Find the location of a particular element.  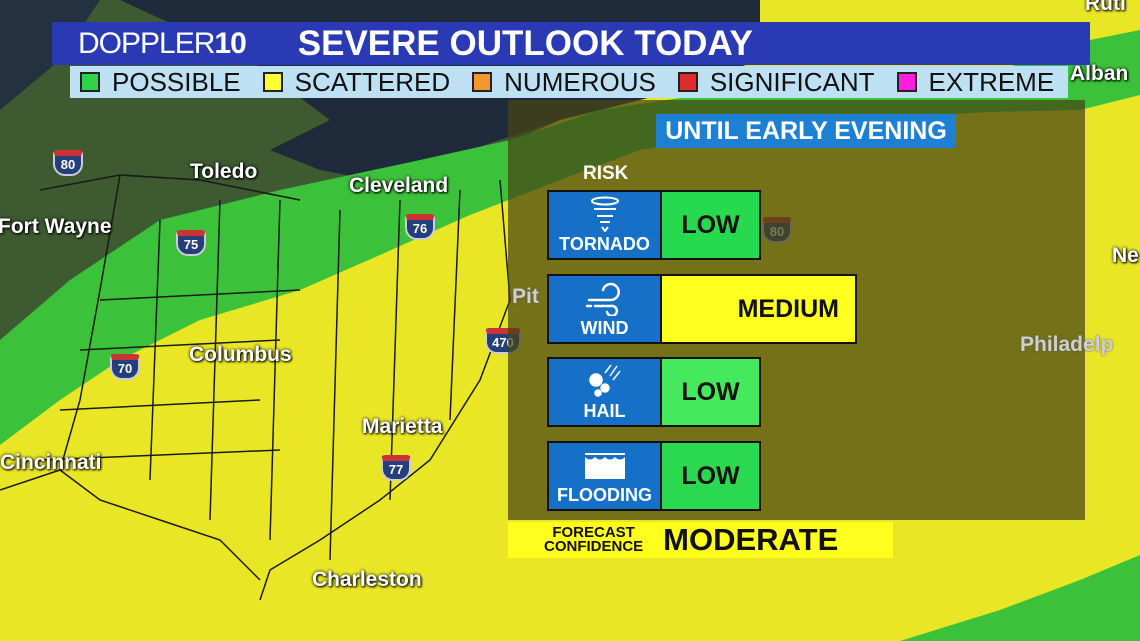

risk-row-tornado: TORNADO LOW is located at coordinates (654, 225).